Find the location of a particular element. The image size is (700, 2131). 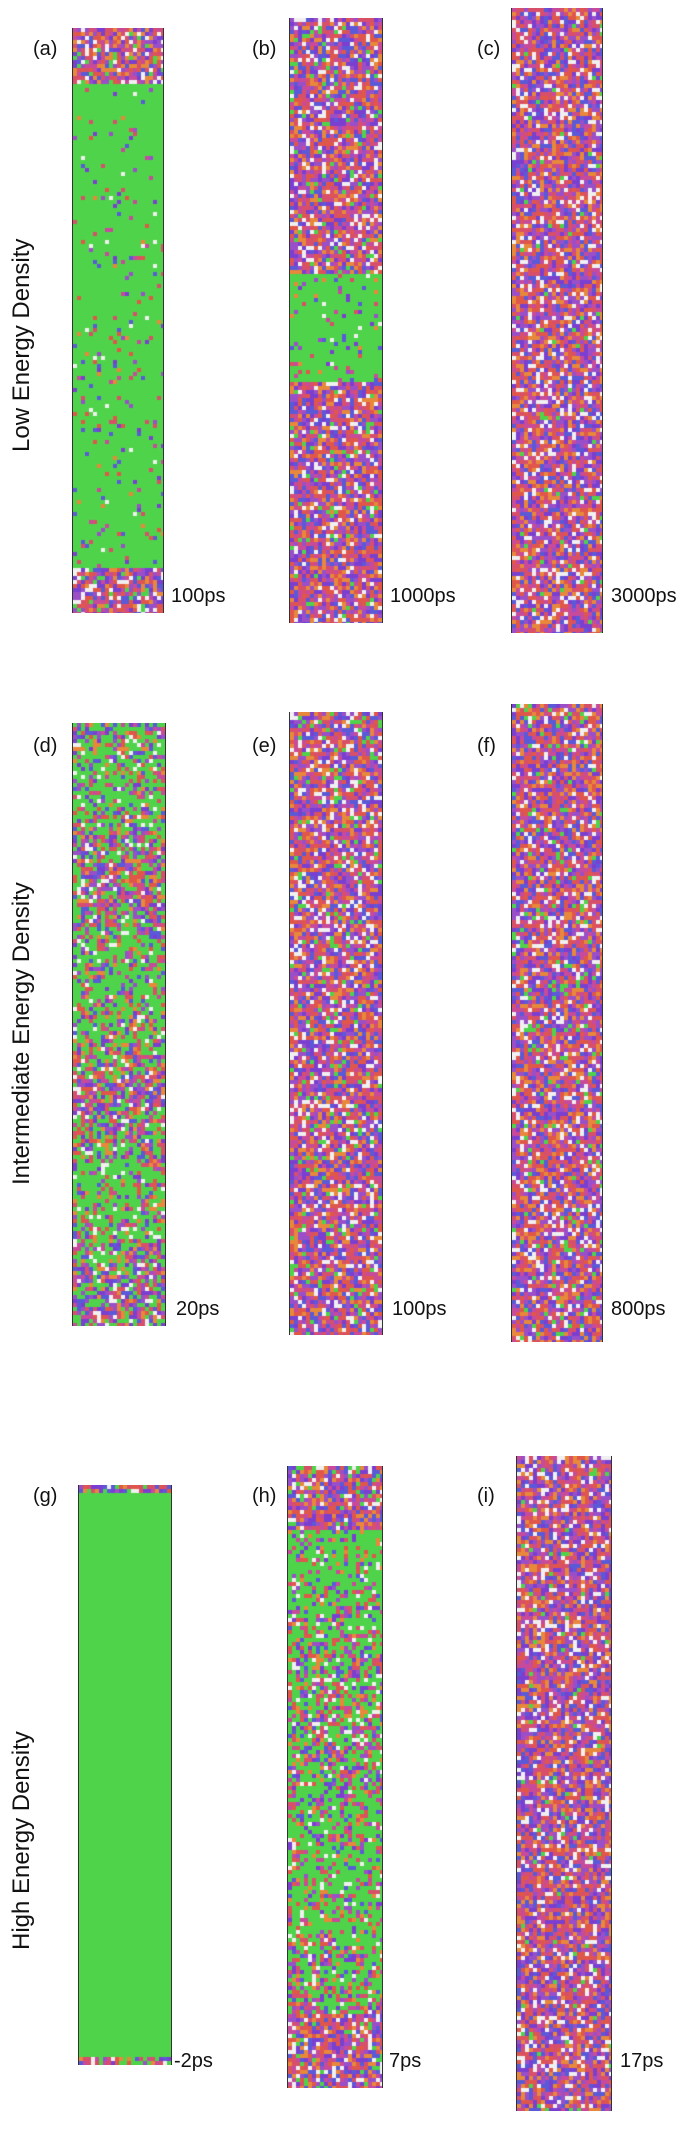

time-label-f: 800ps is located at coordinates (638, 1309).